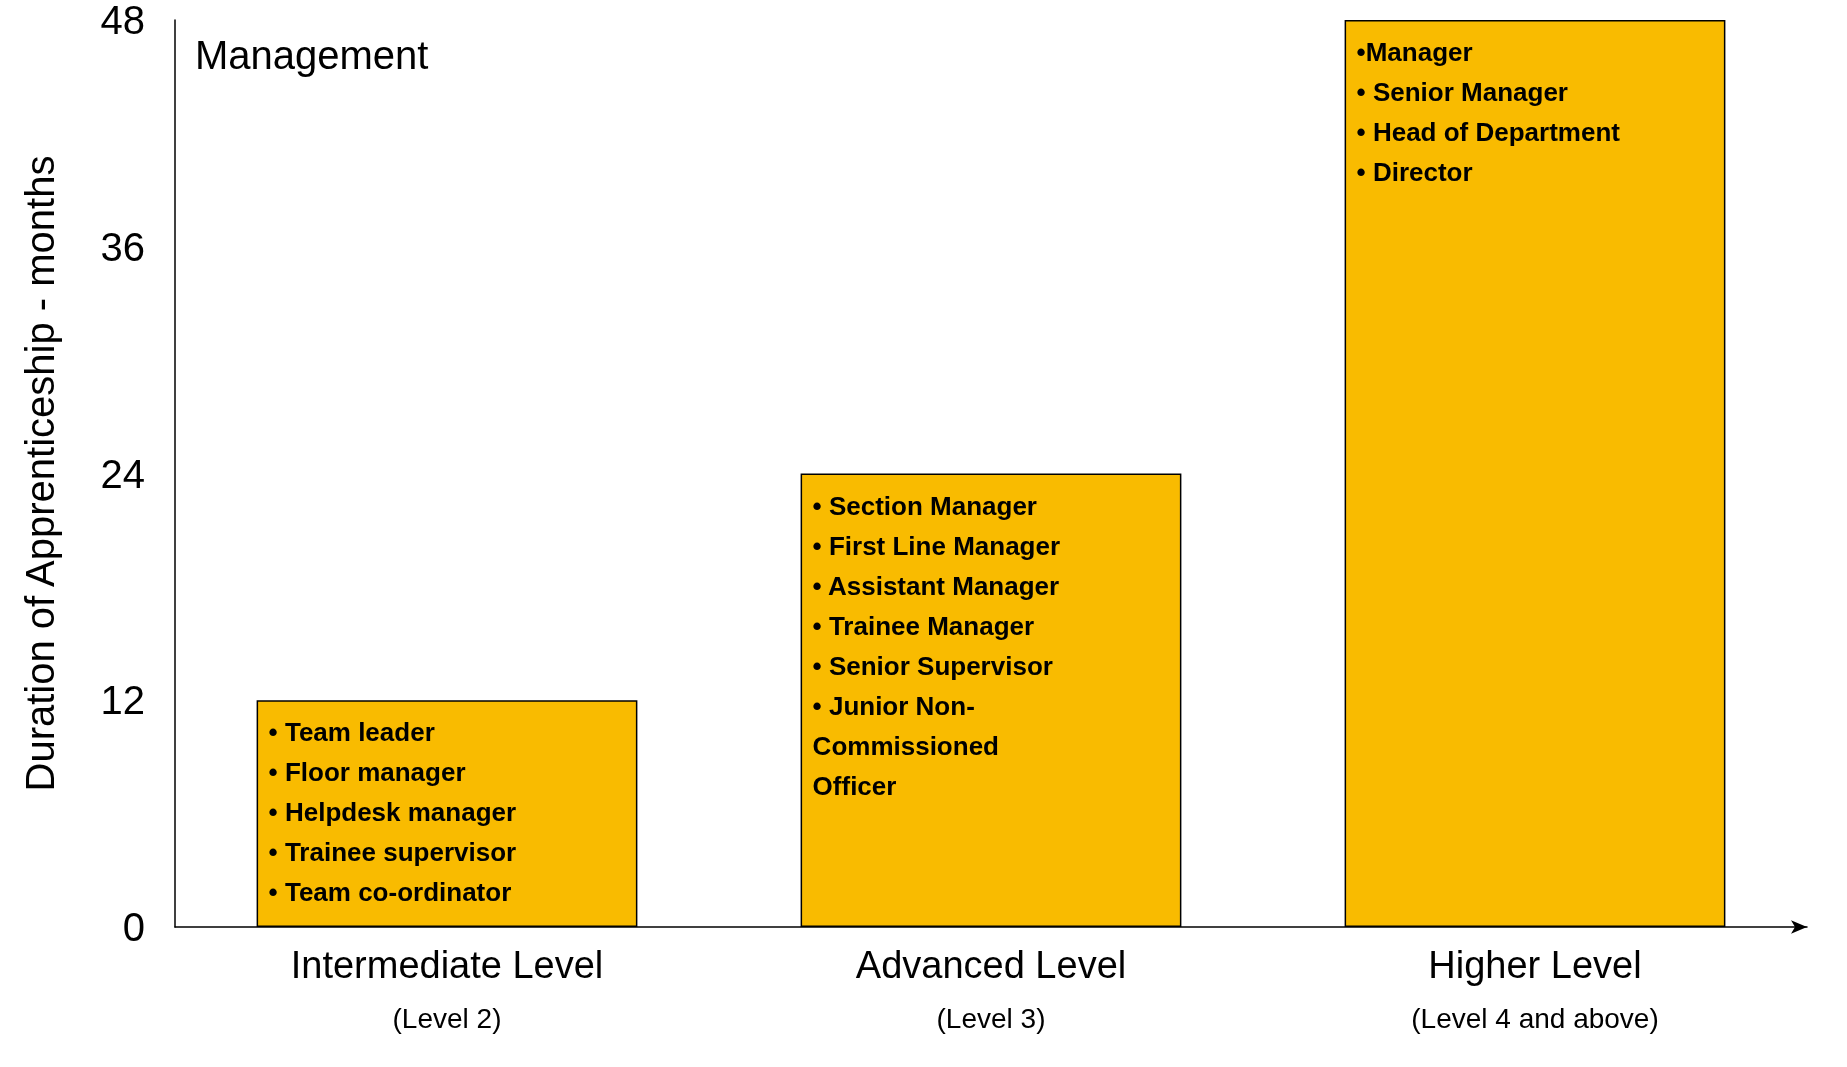 The height and width of the screenshot is (1067, 1847). What do you see at coordinates (1488, 112) in the screenshot?
I see `annotation: •Manager • Senior Manager • Head of Department • Director` at bounding box center [1488, 112].